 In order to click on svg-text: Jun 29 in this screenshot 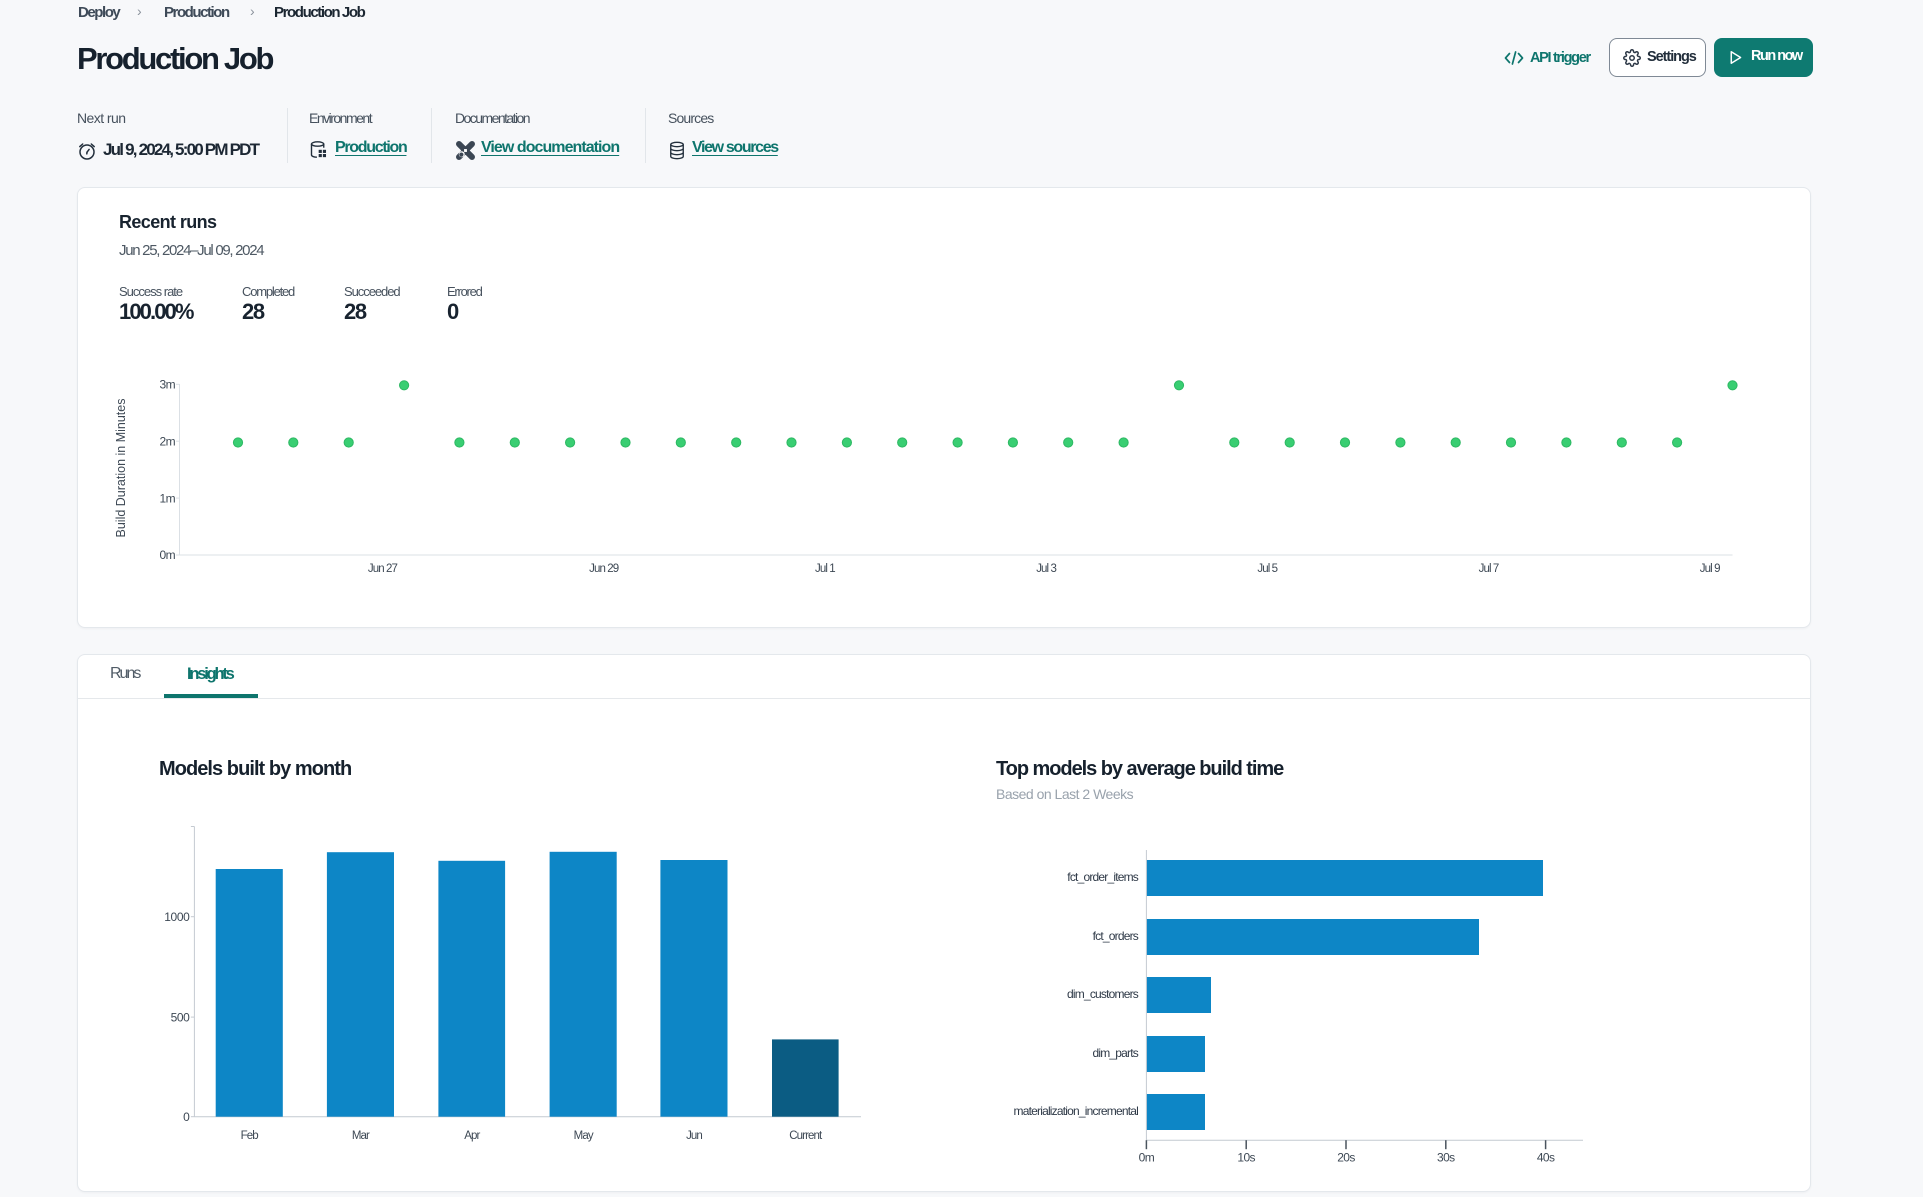, I will do `click(604, 569)`.